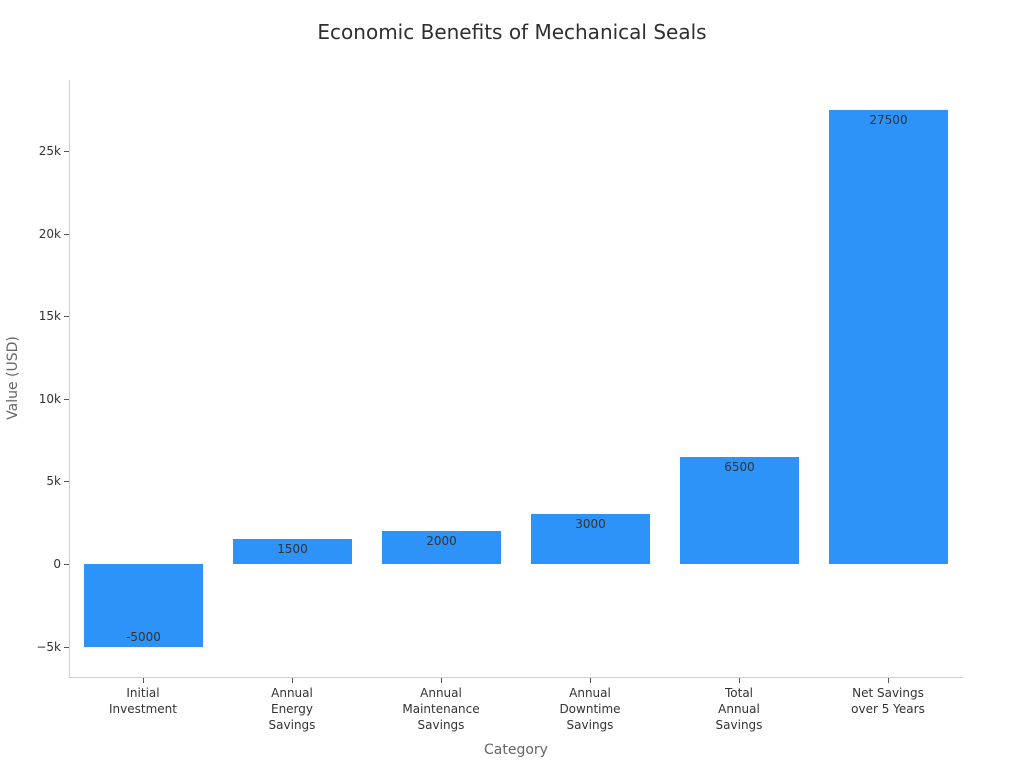 Image resolution: width=1024 pixels, height=768 pixels. I want to click on y-tick: 0, so click(34, 567).